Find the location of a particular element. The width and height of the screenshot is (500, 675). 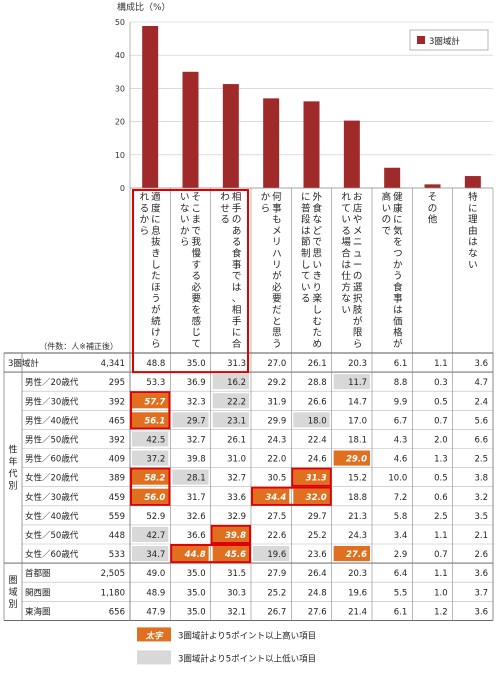

table-cell: 17.0 is located at coordinates (357, 421).